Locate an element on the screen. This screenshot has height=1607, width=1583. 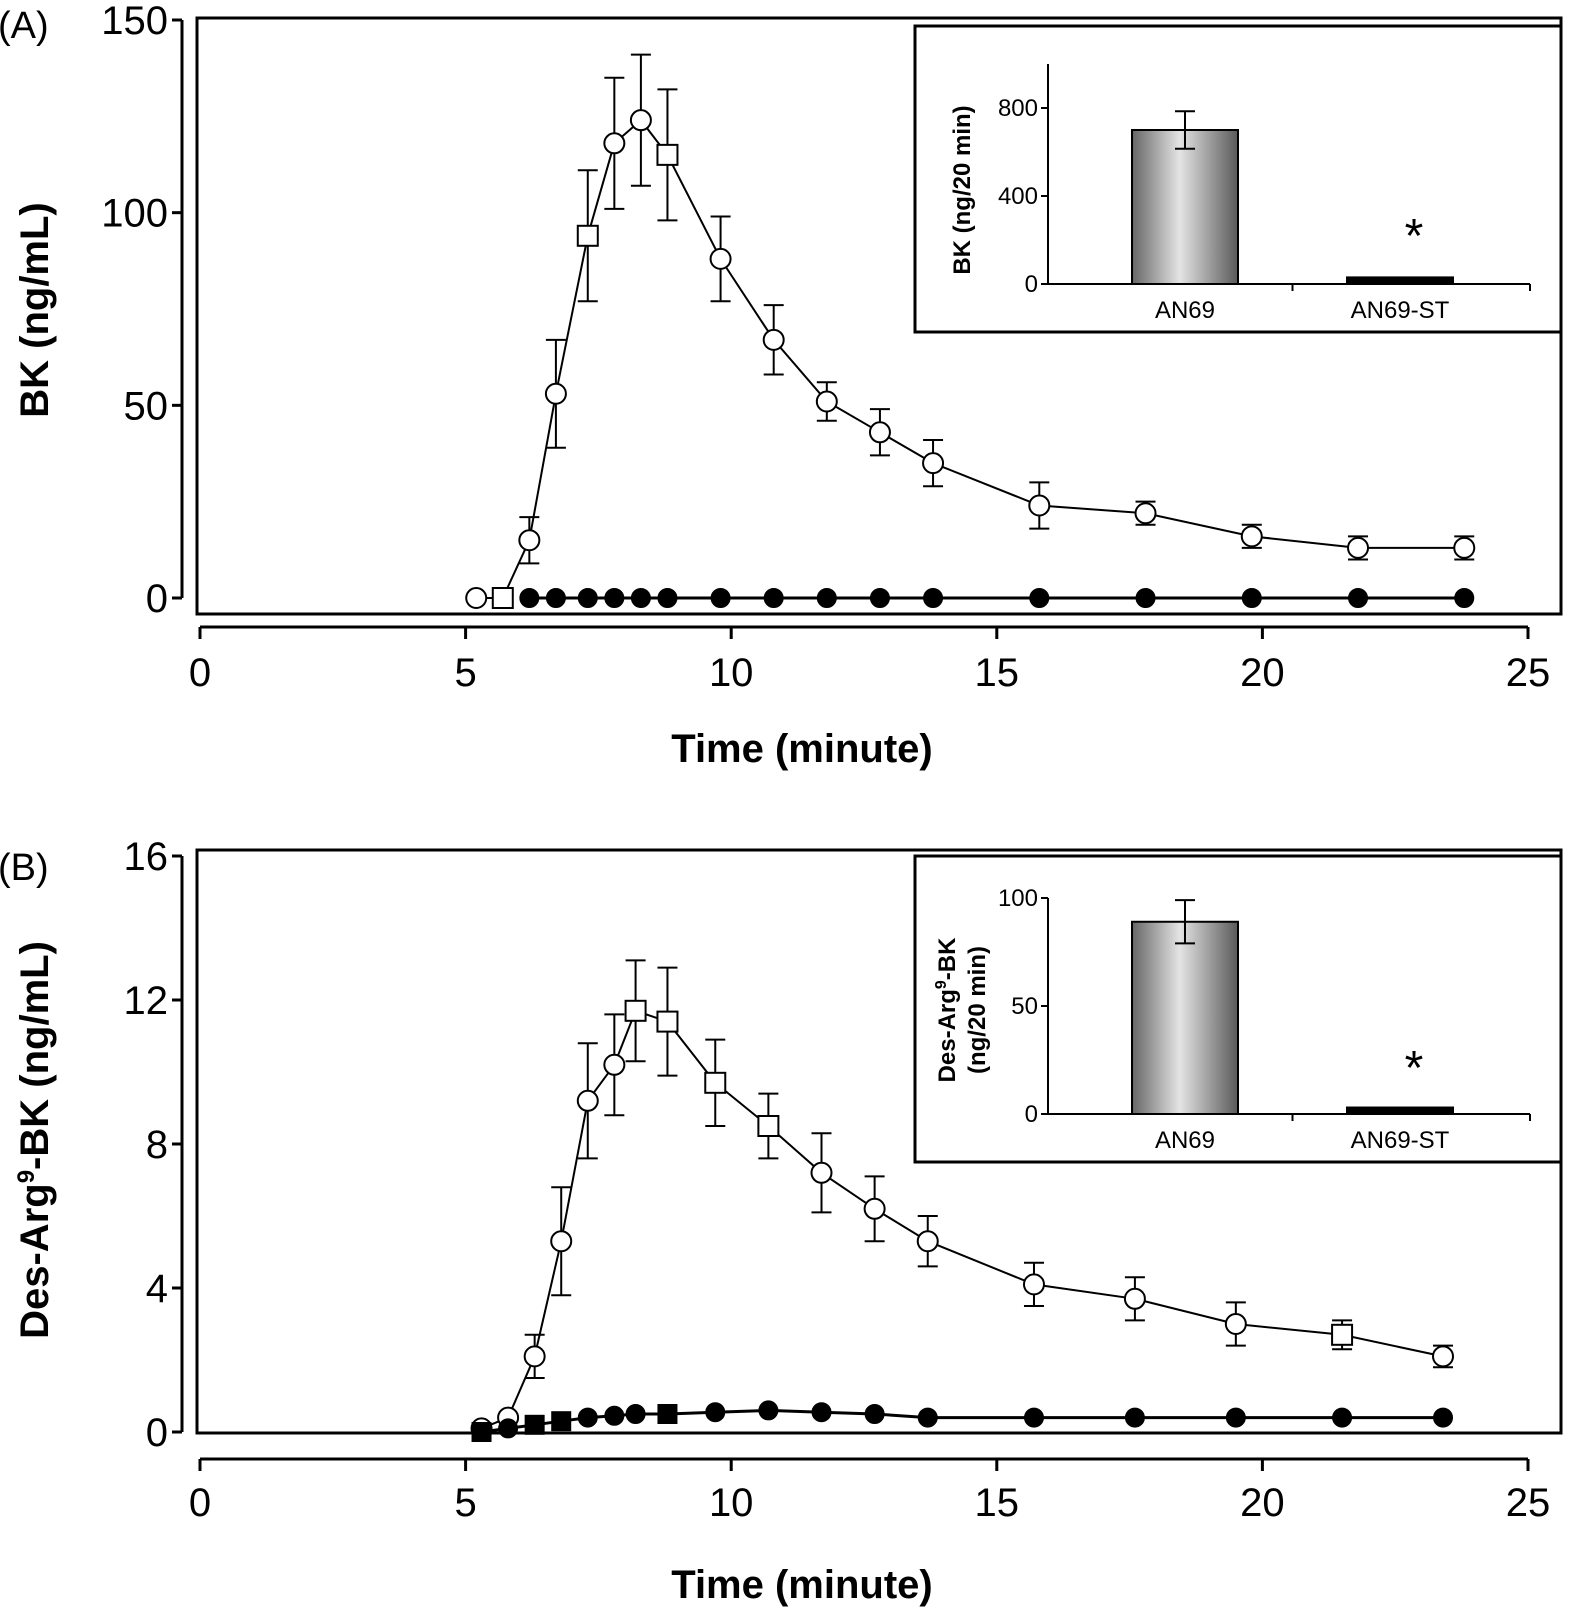
panel-b-inset-y-main: Des-Arg is located at coordinates (947, 1035).